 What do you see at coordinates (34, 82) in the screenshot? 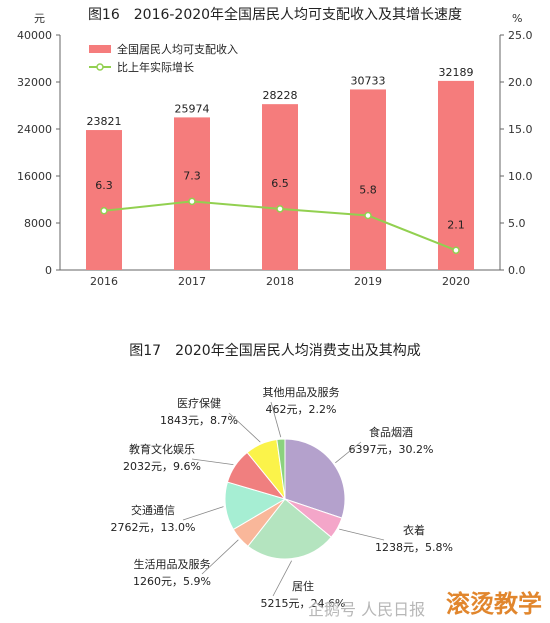
I see `y-left-tick-label: 32000` at bounding box center [34, 82].